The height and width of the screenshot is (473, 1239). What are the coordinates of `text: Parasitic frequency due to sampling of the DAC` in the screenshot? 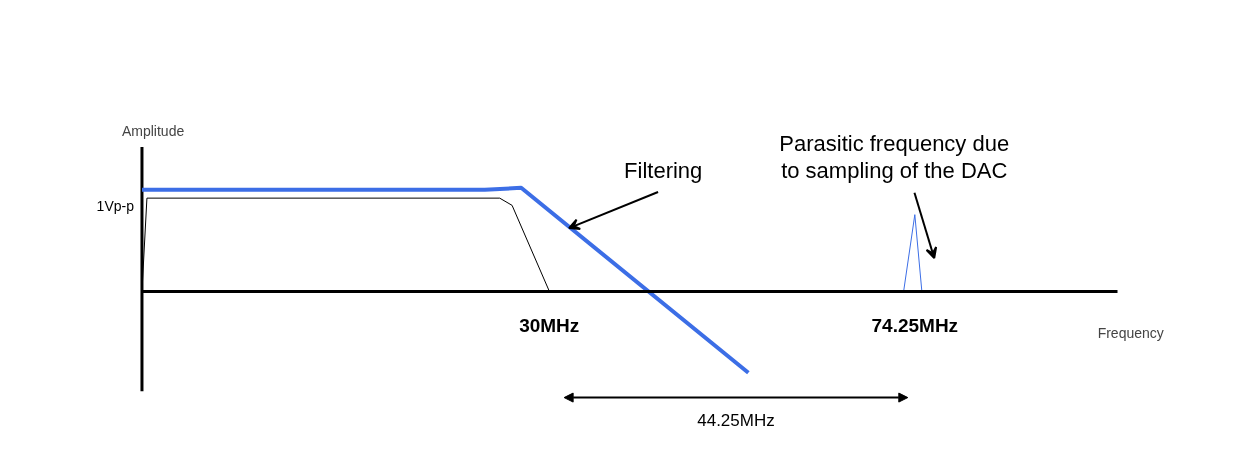 It's located at (894, 157).